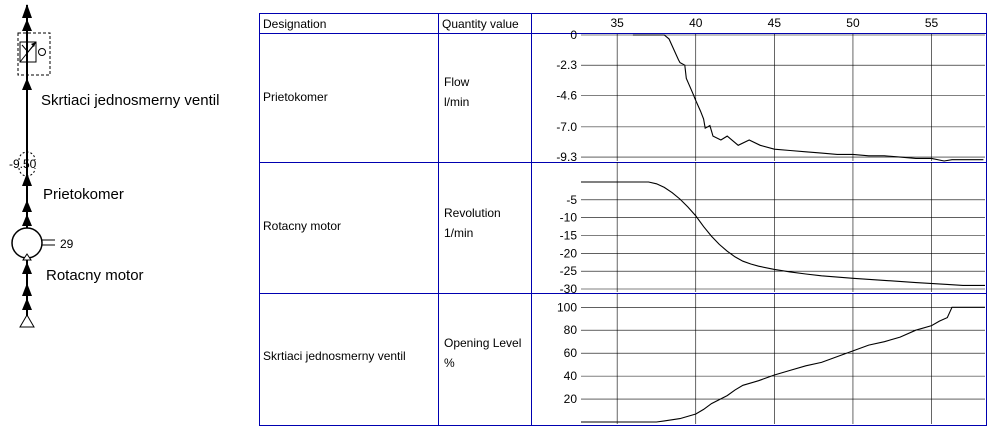  What do you see at coordinates (569, 218) in the screenshot?
I see `y-tick-label: -10` at bounding box center [569, 218].